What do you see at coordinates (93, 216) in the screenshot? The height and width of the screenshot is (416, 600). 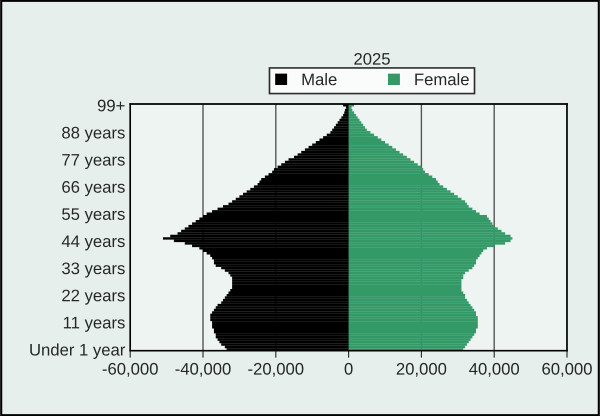 I see `y-tick-label: 55 years` at bounding box center [93, 216].